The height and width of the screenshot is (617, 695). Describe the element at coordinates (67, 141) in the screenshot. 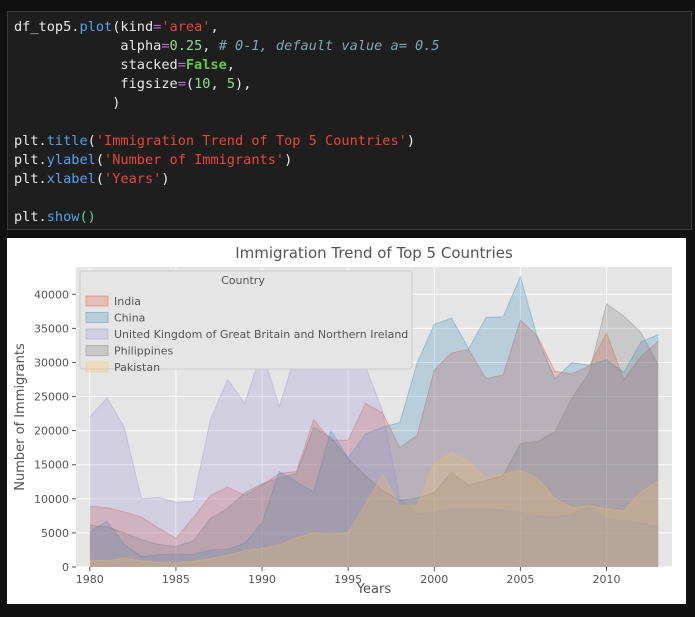

I see `code-token: title` at that location.